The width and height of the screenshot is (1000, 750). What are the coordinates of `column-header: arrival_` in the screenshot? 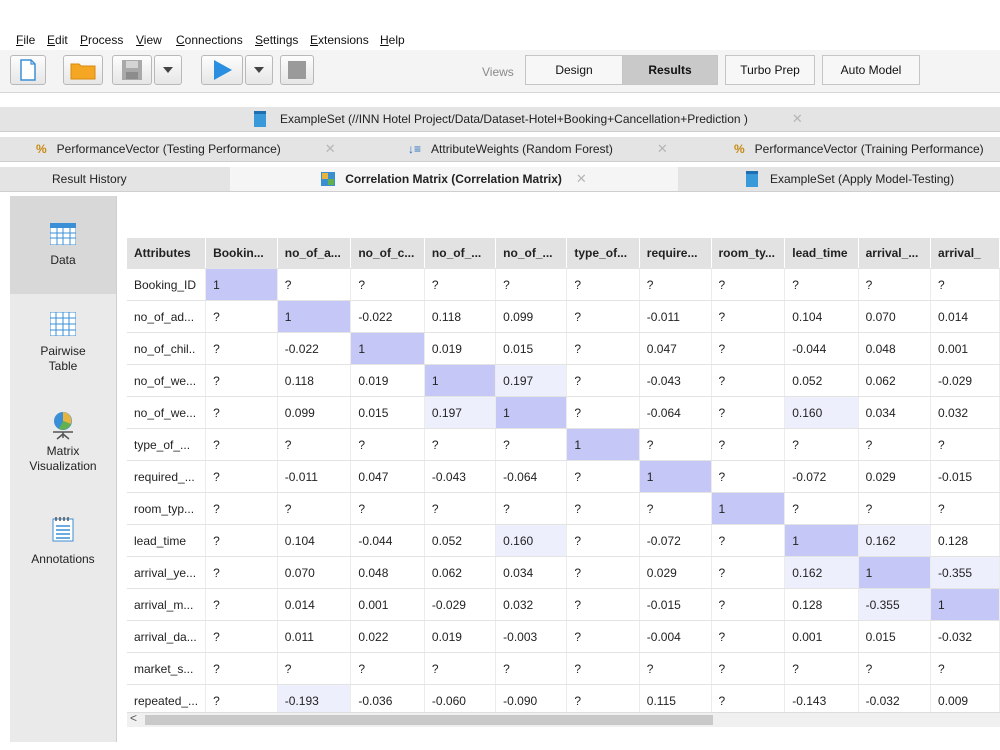 It's located at (965, 253).